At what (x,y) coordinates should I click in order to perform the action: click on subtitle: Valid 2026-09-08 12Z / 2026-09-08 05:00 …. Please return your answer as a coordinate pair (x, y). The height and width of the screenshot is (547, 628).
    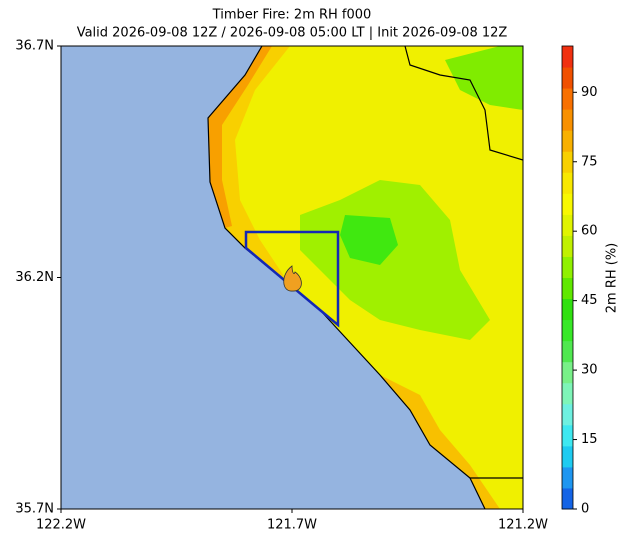
    Looking at the image, I should click on (292, 33).